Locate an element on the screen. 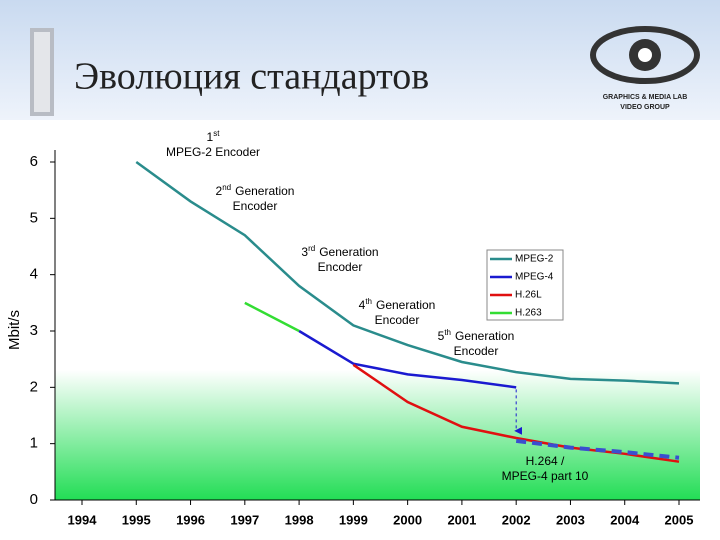 This screenshot has height=540, width=720. annotation: 4th Generation is located at coordinates (397, 304).